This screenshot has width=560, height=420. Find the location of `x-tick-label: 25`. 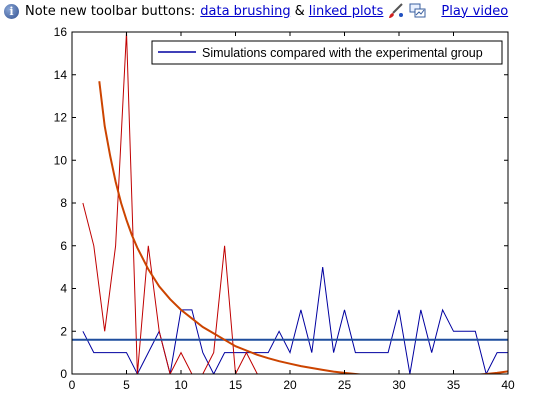

x-tick-label: 25 is located at coordinates (345, 385).